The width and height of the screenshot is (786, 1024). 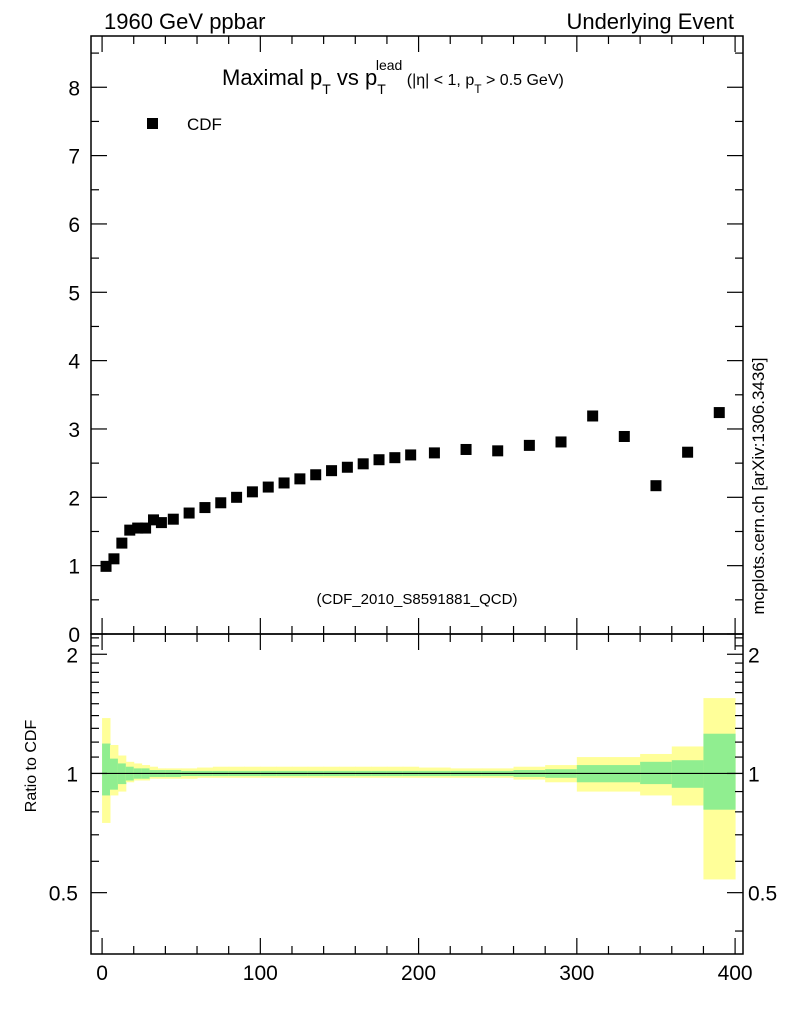 I want to click on ratio-y-tick-label-left: 1, so click(x=72, y=774).